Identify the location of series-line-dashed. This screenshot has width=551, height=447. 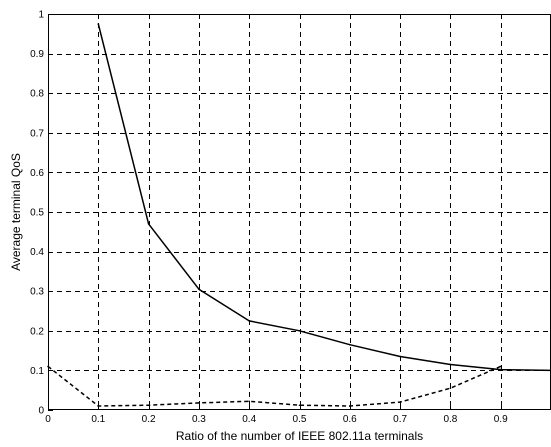
(274, 386).